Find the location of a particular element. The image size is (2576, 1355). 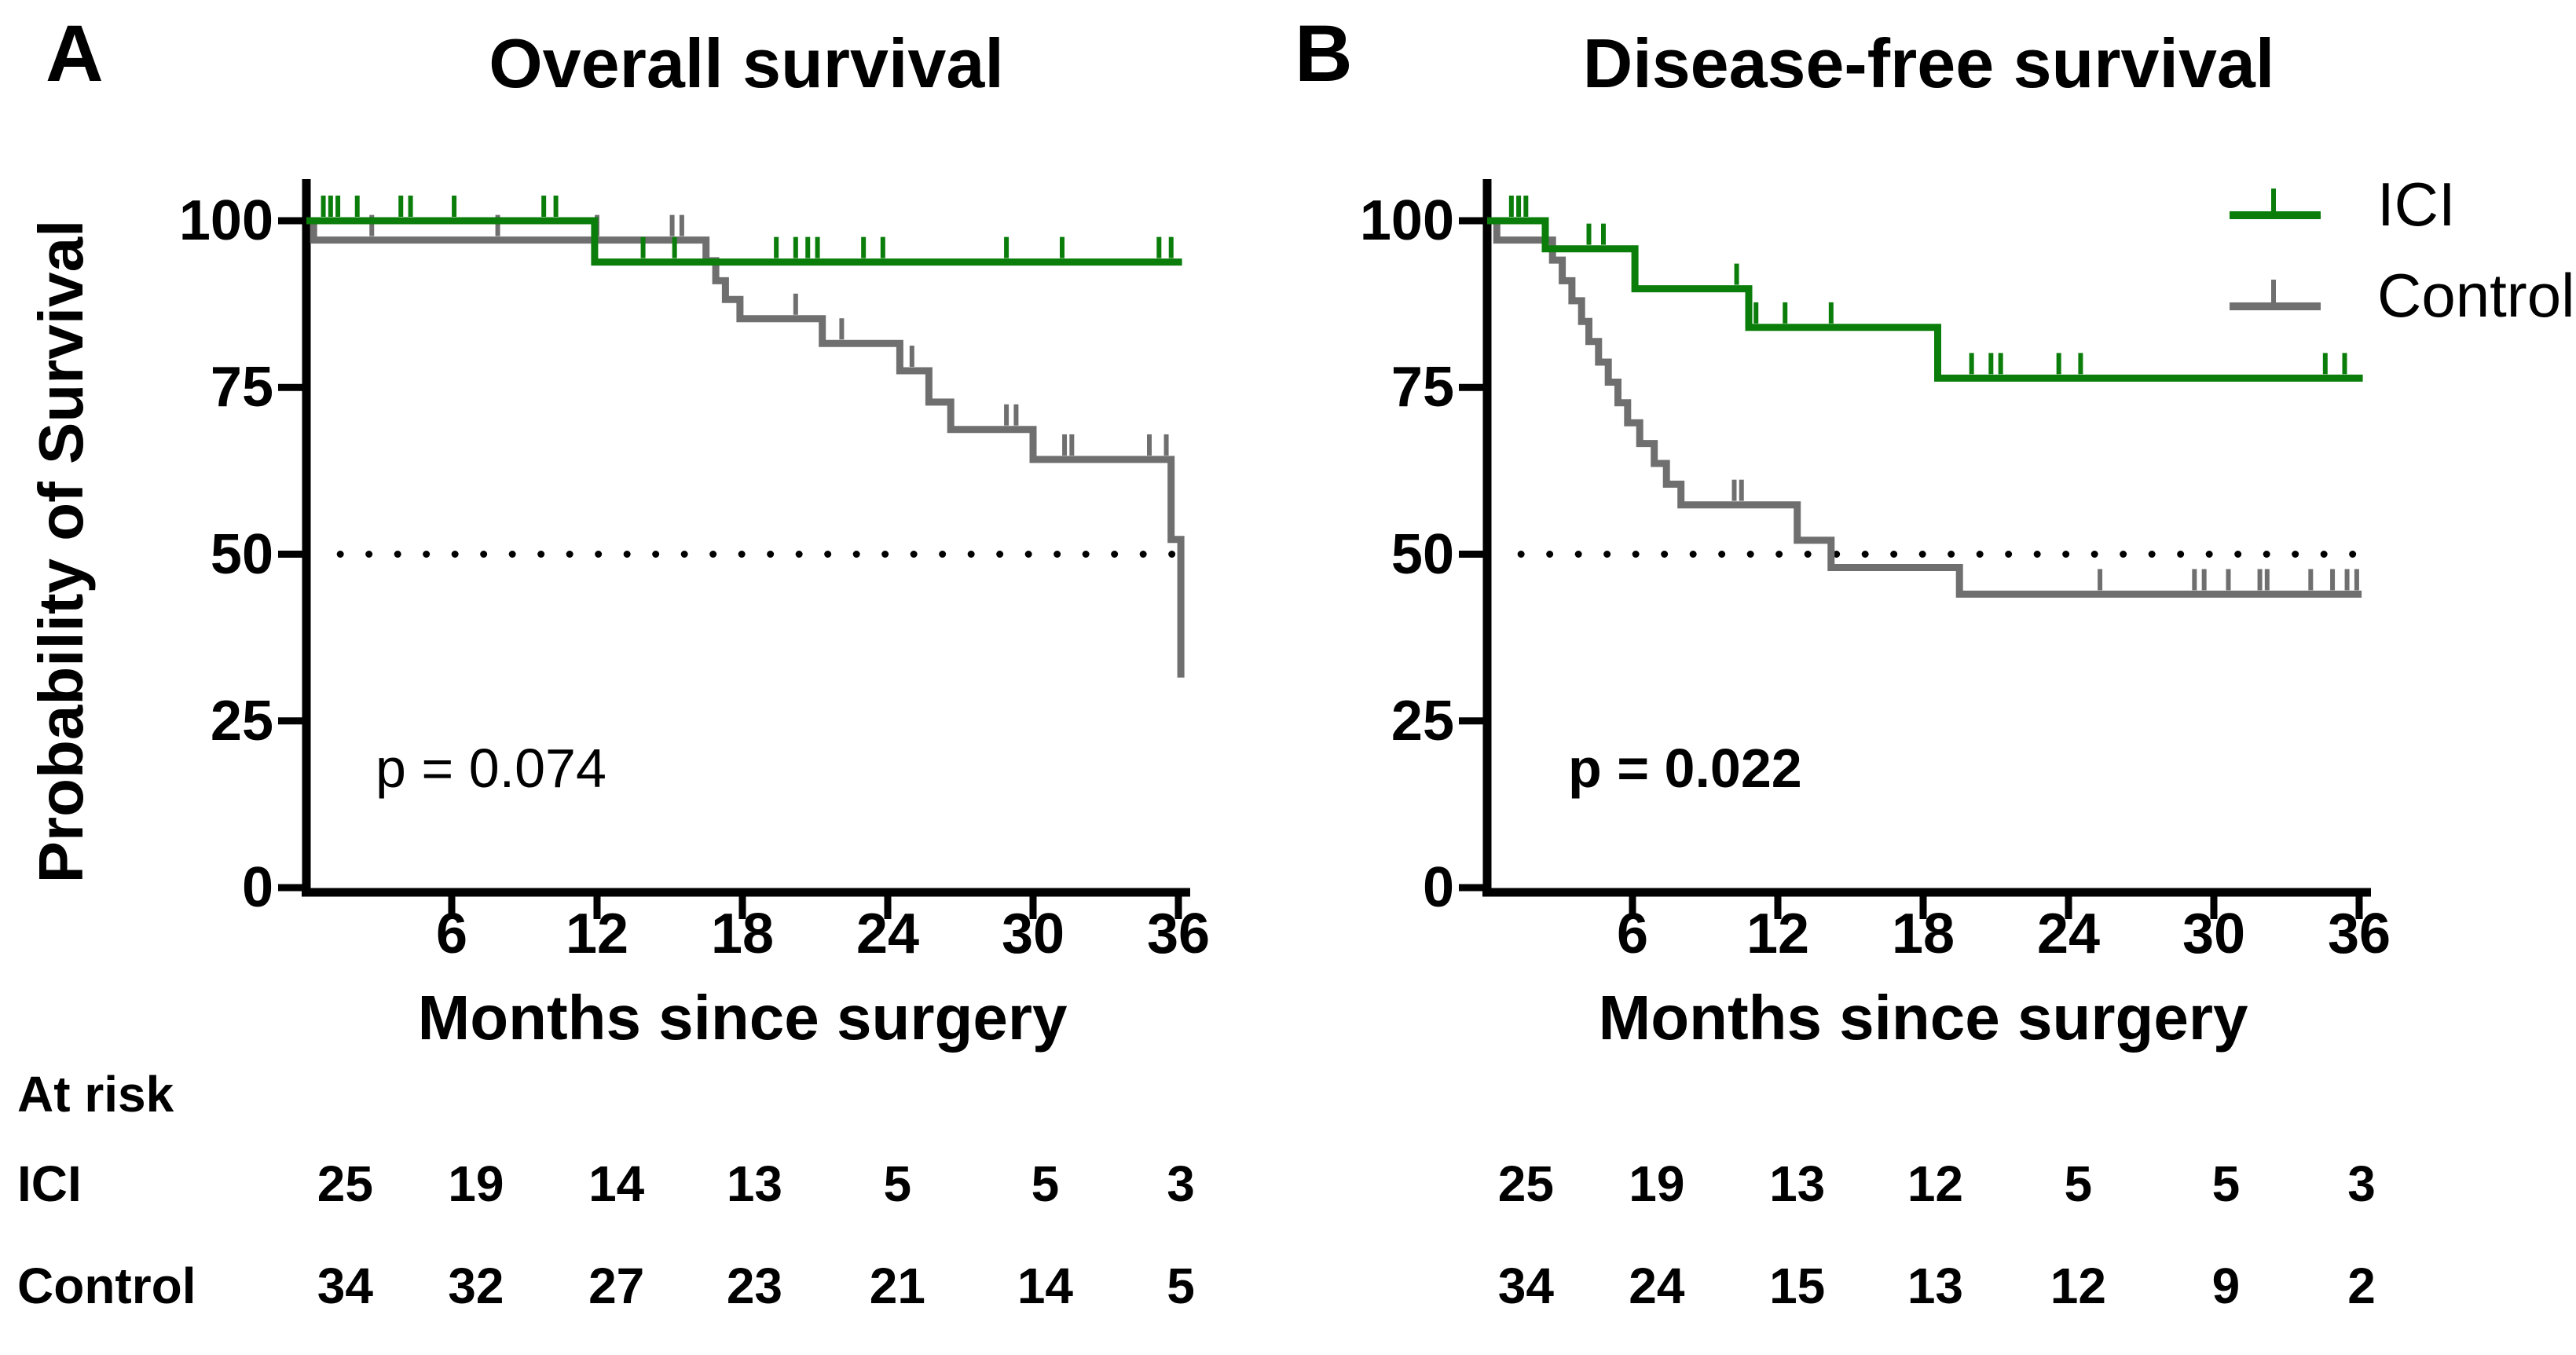

at-risk-row-label-control: Control is located at coordinates (106, 1286).